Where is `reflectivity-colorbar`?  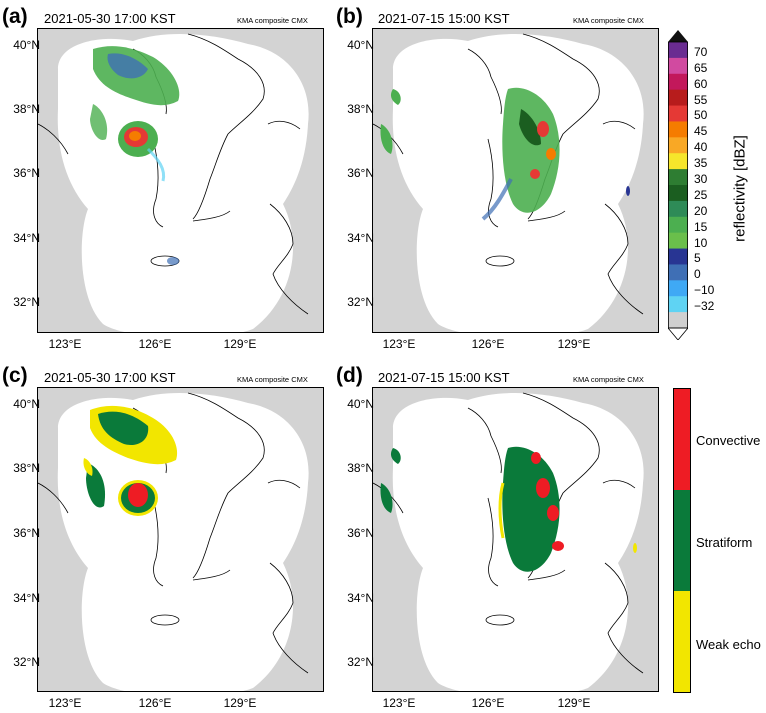 reflectivity-colorbar is located at coordinates (678, 185).